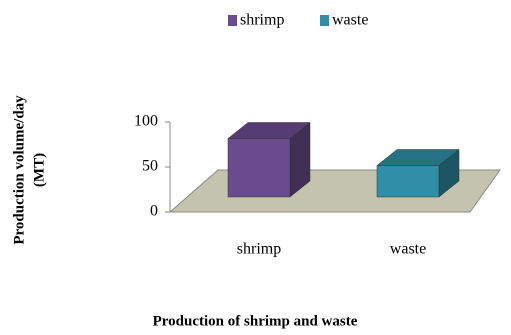  Describe the element at coordinates (408, 249) in the screenshot. I see `x-tick-label: waste` at that location.